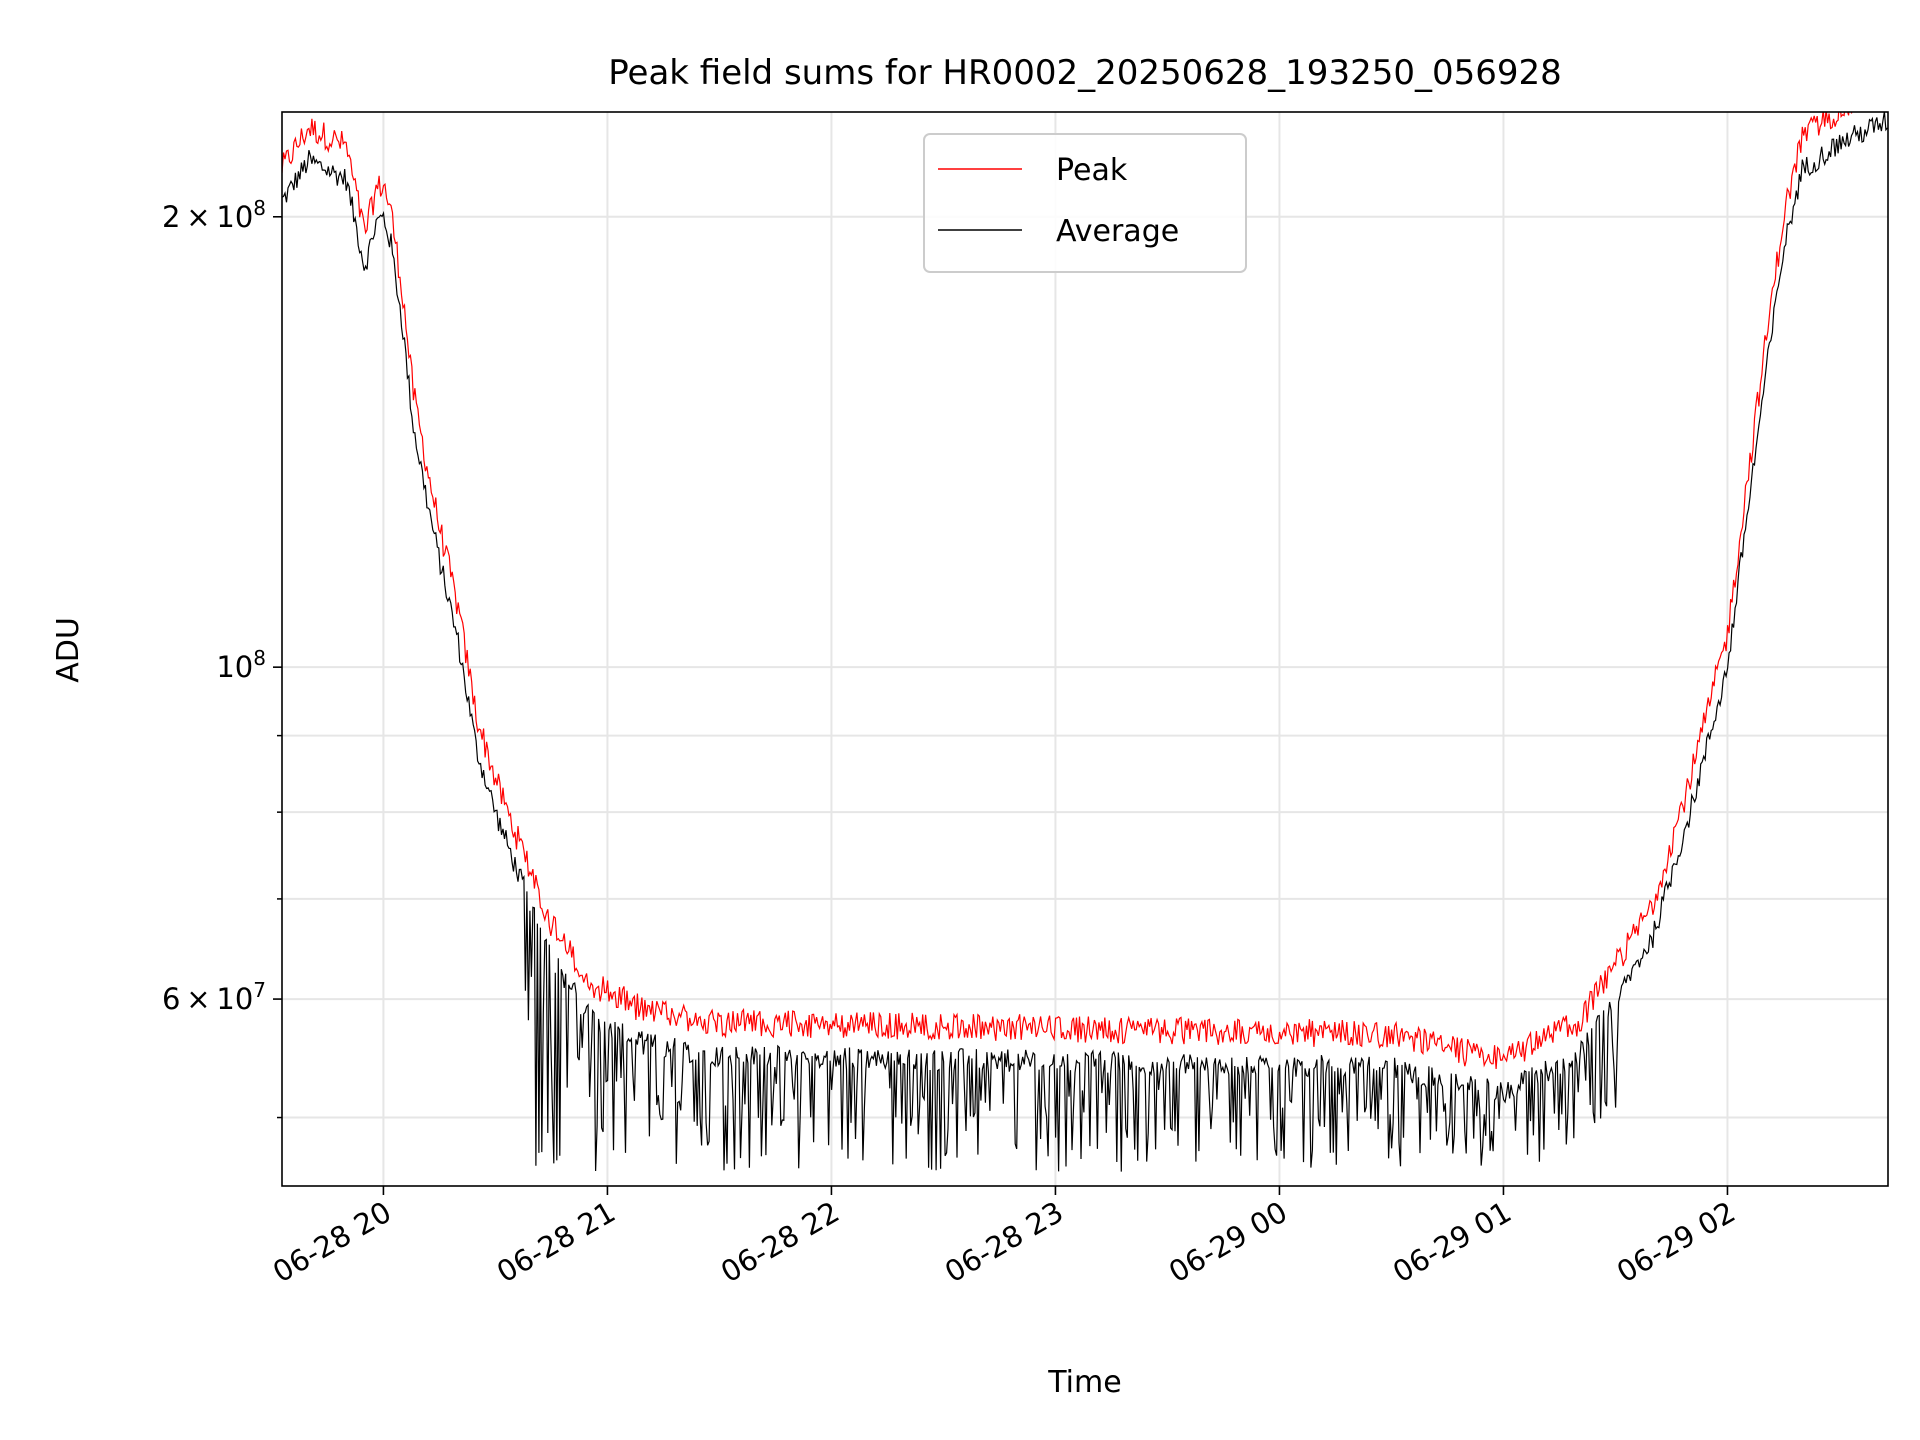 The image size is (1920, 1440). Describe the element at coordinates (68, 650) in the screenshot. I see `y-axis-label: ADU` at that location.